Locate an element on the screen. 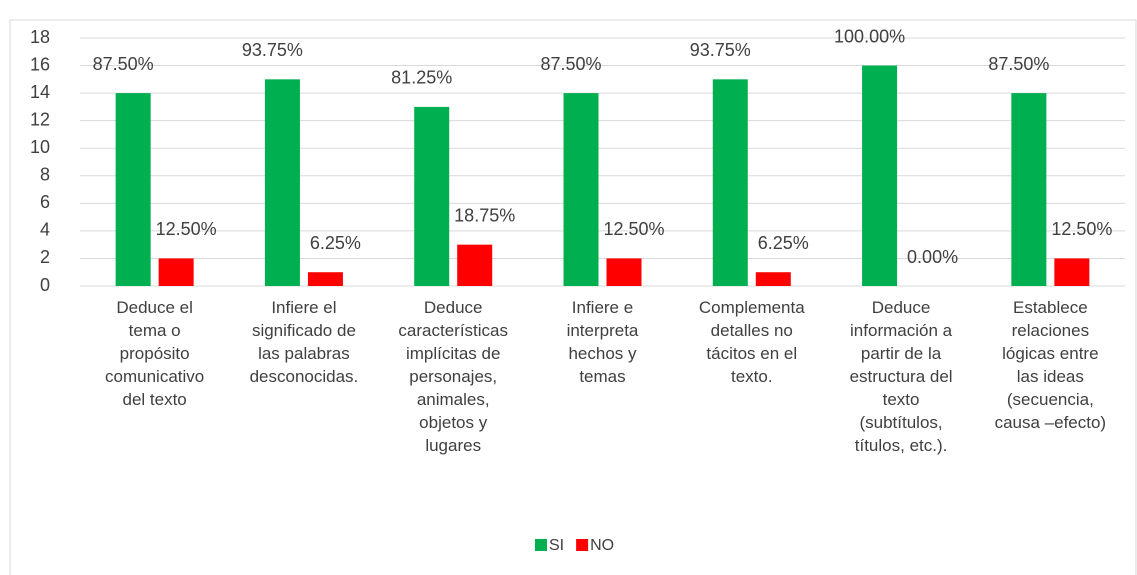 This screenshot has width=1137, height=575. y-tick-label: 2 is located at coordinates (45, 257).